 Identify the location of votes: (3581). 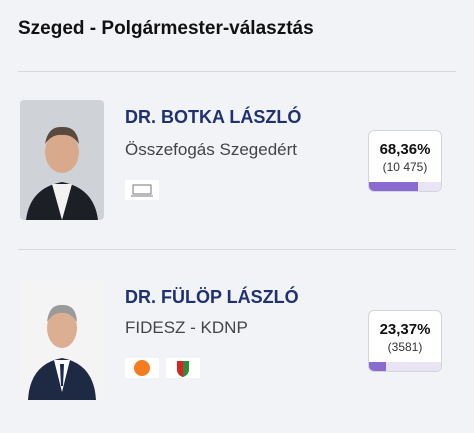
(405, 347).